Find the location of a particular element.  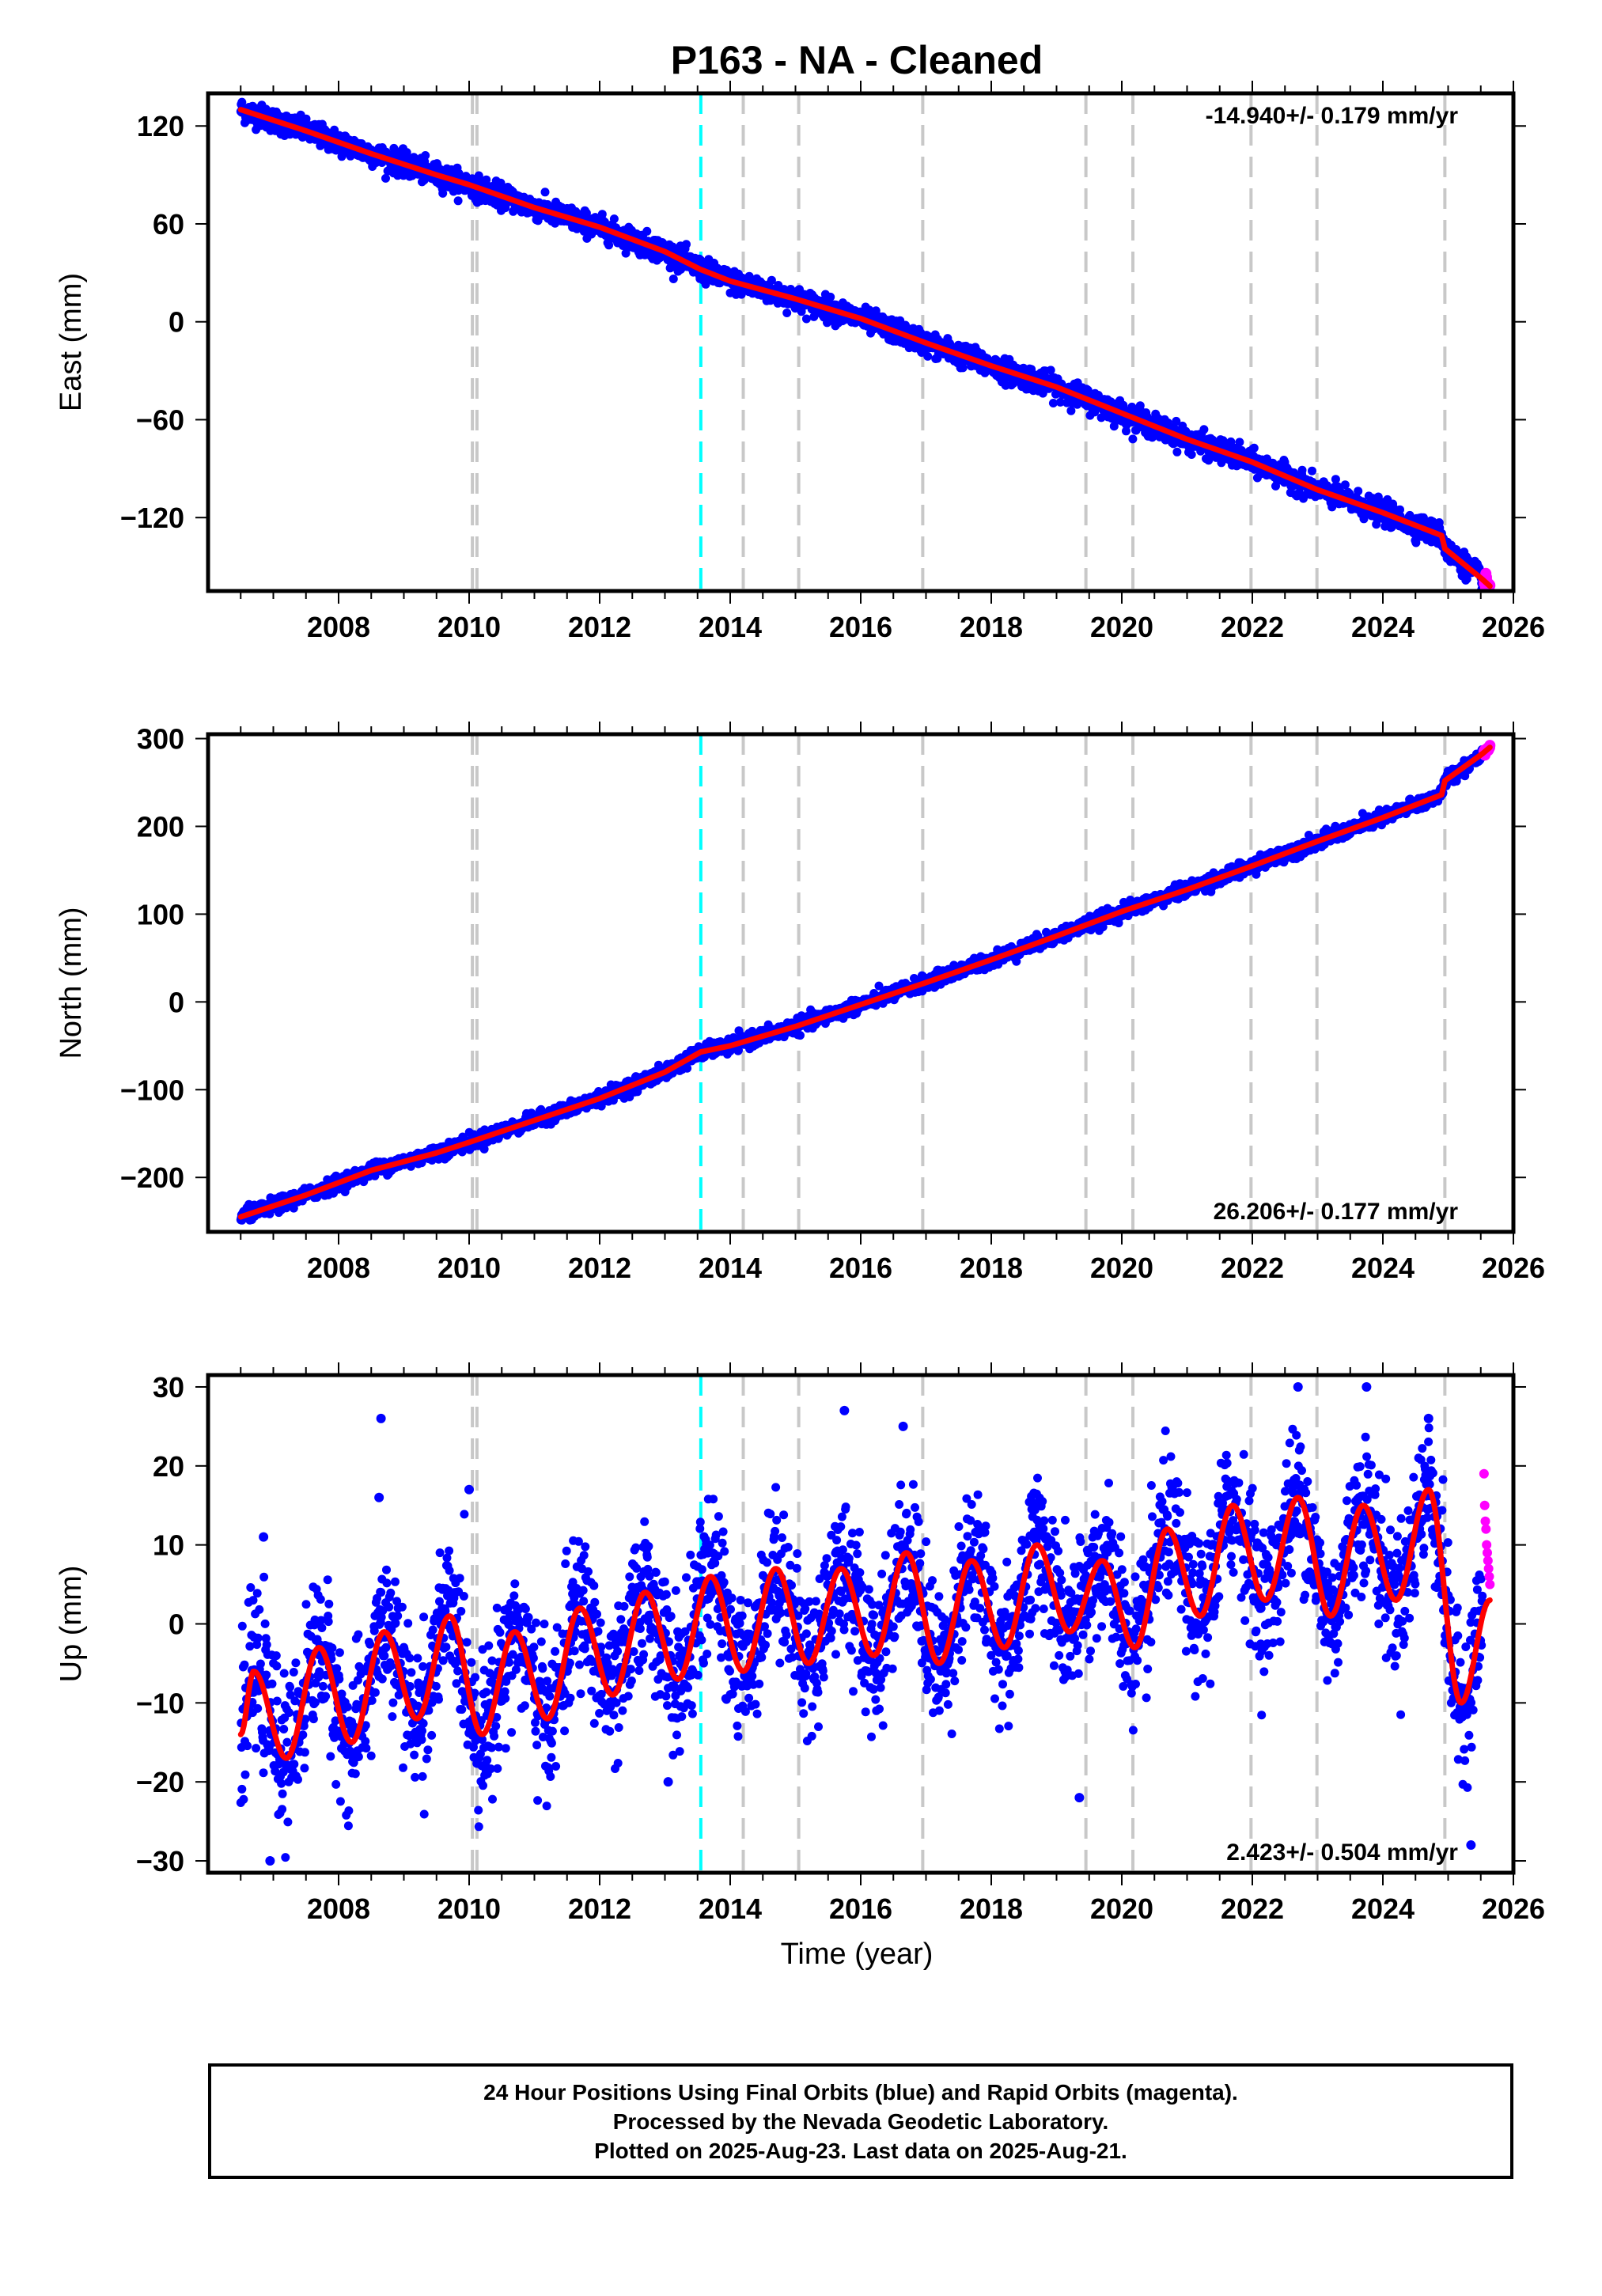

x-tick-label: 2012 is located at coordinates (599, 627).